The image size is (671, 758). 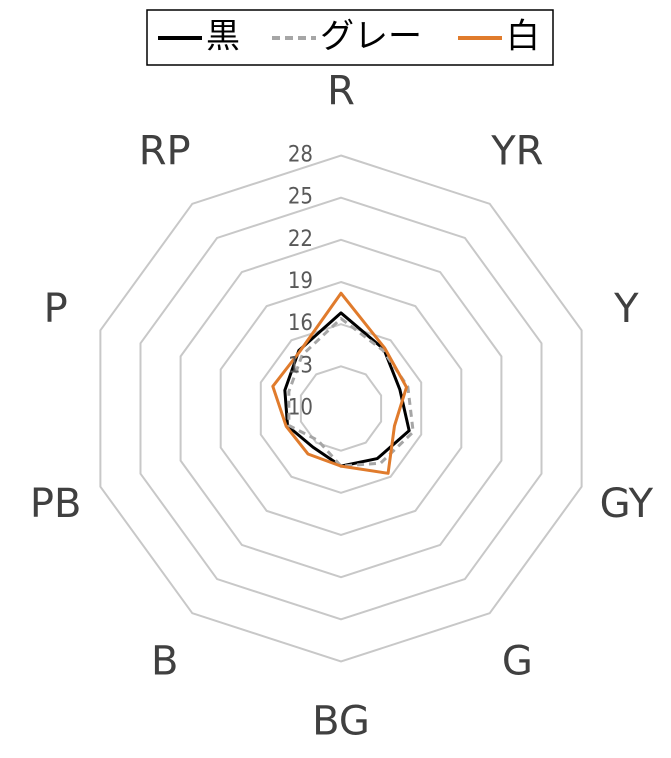 I want to click on r-tick-label: 13, so click(x=300, y=365).